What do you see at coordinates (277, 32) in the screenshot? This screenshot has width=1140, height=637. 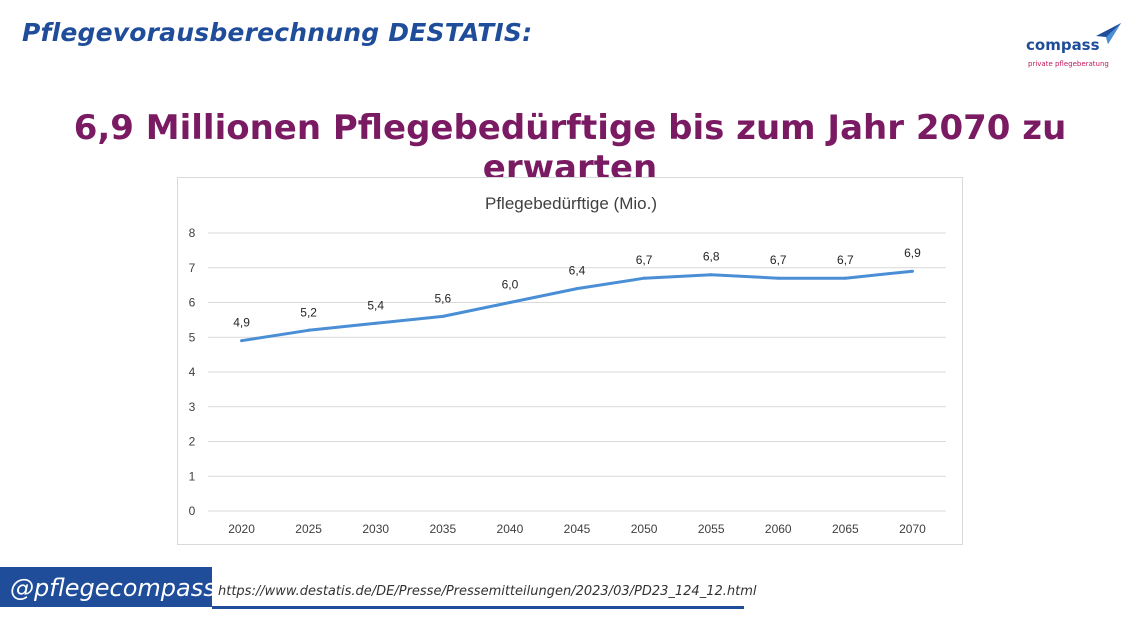 I see `page-header-title: Pflegevorausberechnung DESTATIS:` at bounding box center [277, 32].